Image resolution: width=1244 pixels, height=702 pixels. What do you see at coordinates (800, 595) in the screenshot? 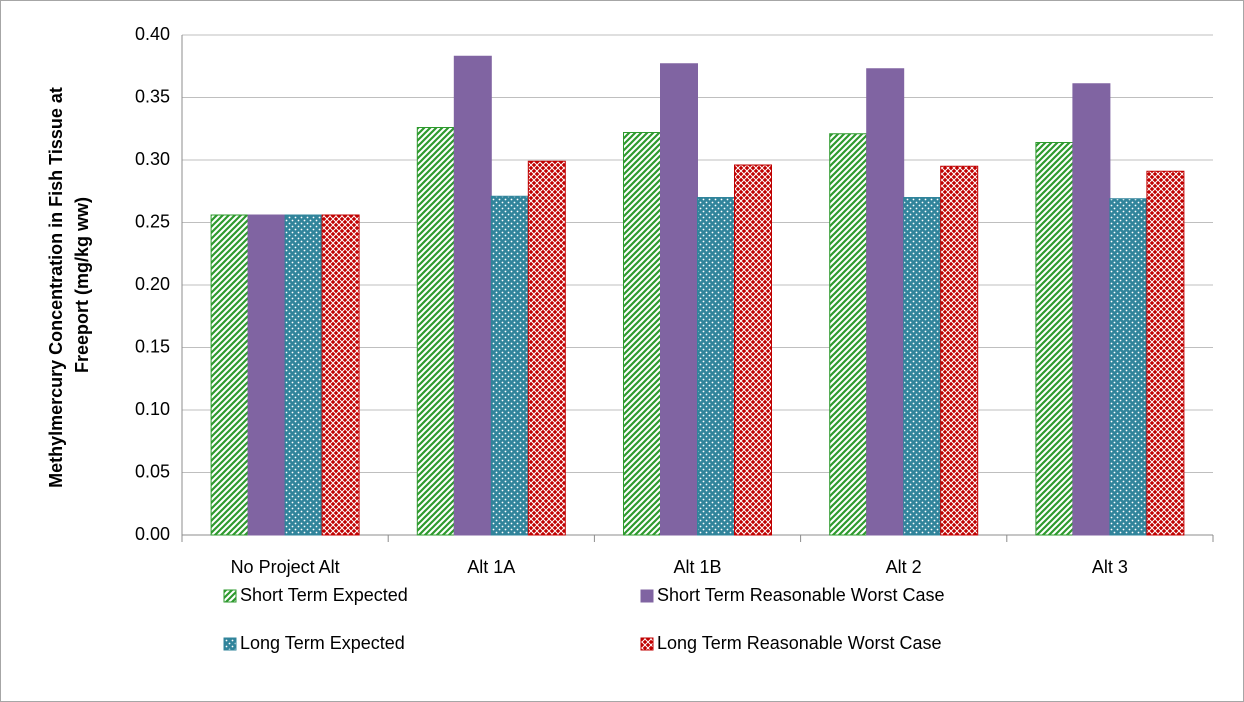
I see `legend-label: Short Term Reasonable Worst Case` at bounding box center [800, 595].